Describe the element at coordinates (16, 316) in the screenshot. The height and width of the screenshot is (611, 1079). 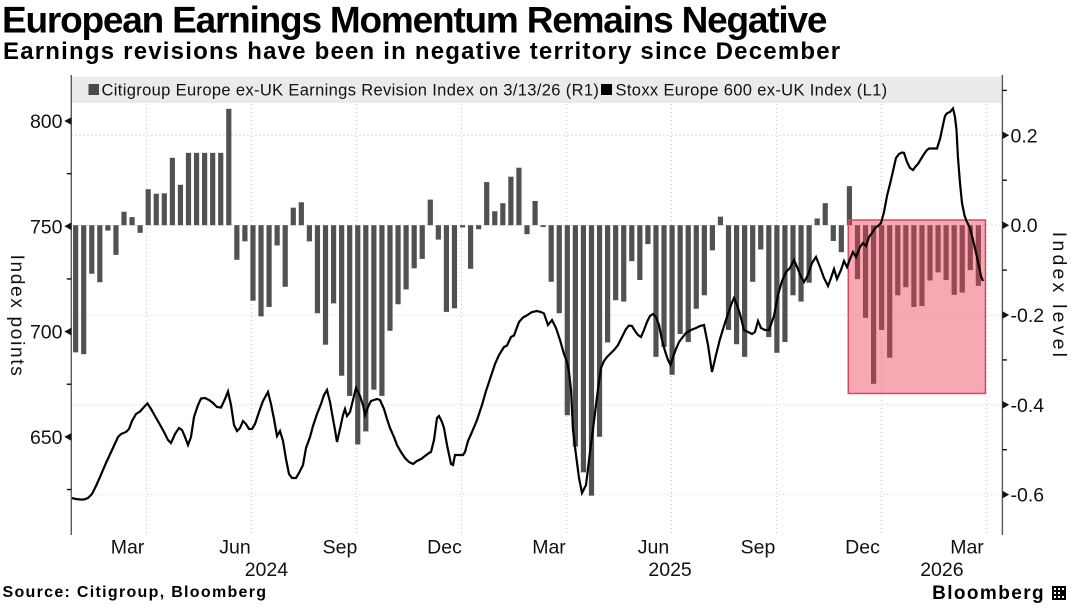
I see `svg-text: Index points` at that location.